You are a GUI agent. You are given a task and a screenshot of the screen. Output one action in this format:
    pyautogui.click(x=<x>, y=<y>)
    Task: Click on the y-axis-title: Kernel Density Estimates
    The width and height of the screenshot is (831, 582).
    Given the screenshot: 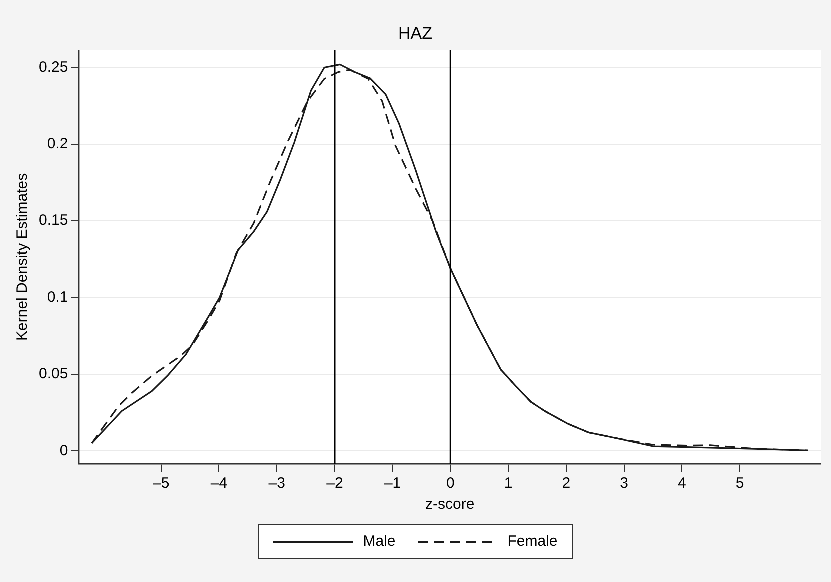 What is the action you would take?
    pyautogui.click(x=23, y=257)
    